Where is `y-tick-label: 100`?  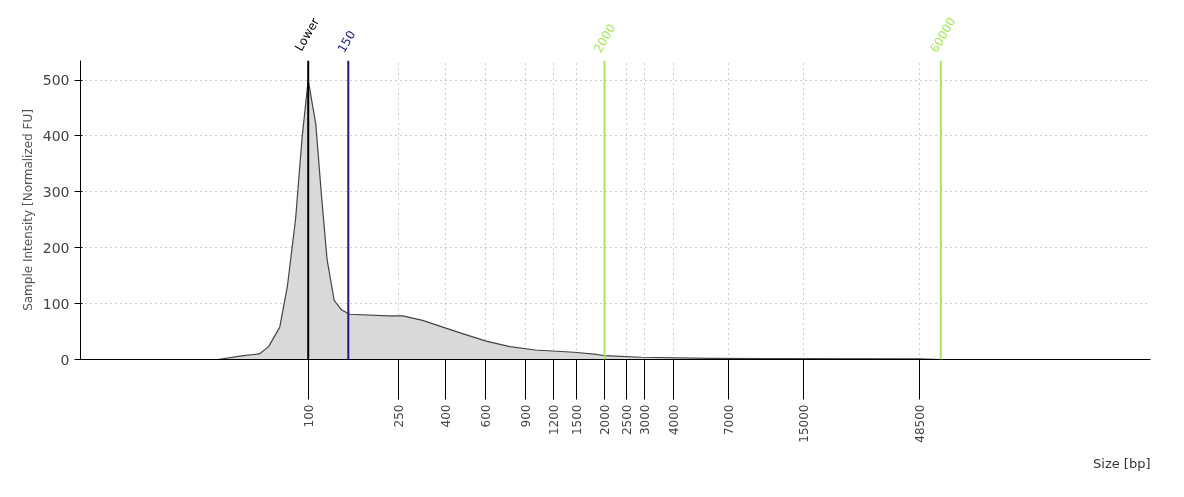
y-tick-label: 100 is located at coordinates (56, 303).